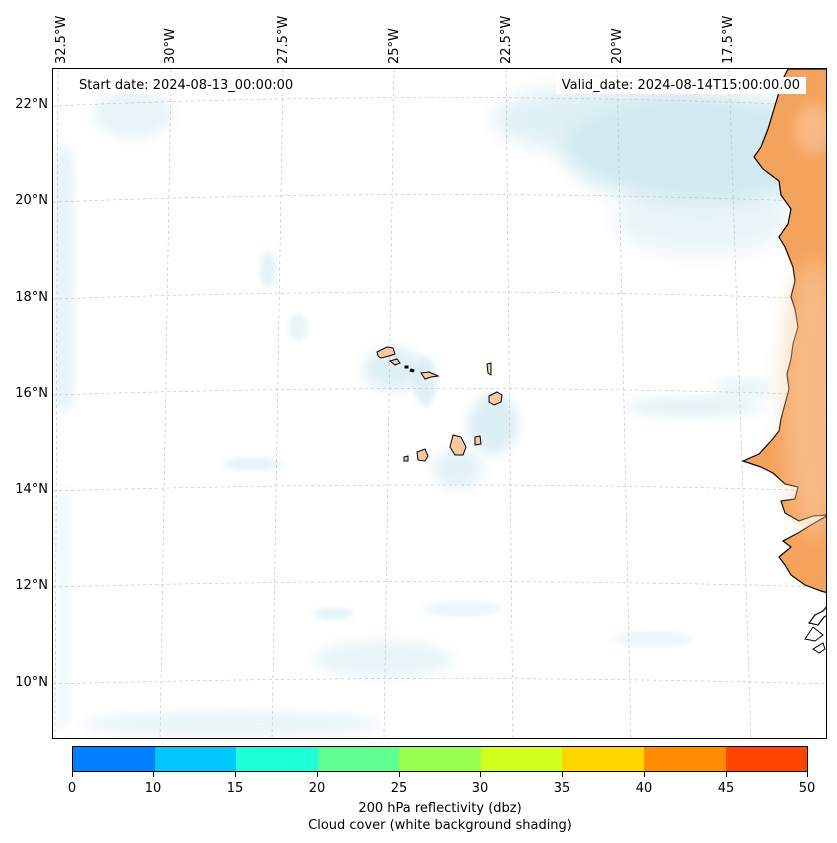  What do you see at coordinates (61, 39) in the screenshot?
I see `longitude-label: 32.5°W` at bounding box center [61, 39].